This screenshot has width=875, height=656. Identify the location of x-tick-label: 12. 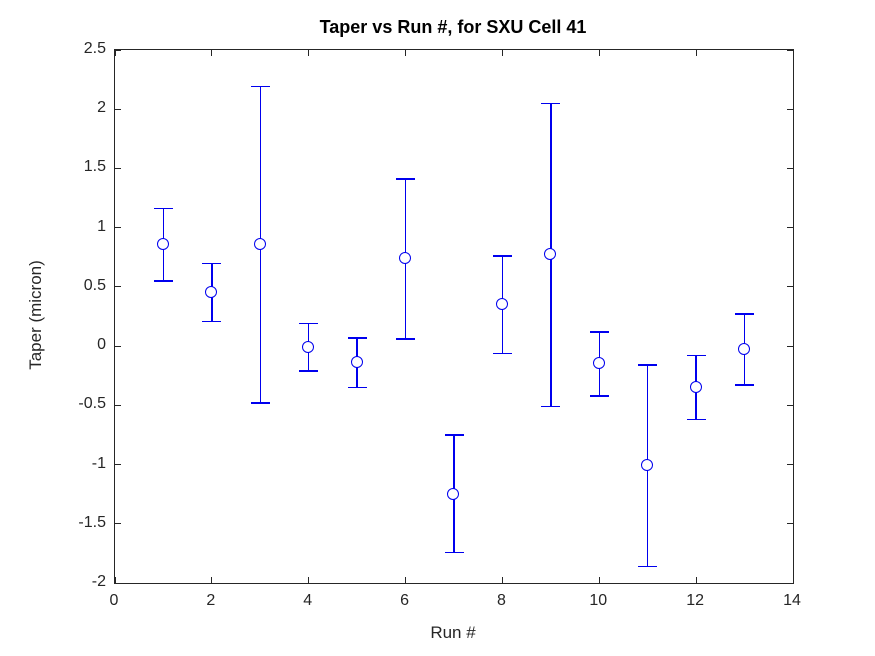
(695, 600).